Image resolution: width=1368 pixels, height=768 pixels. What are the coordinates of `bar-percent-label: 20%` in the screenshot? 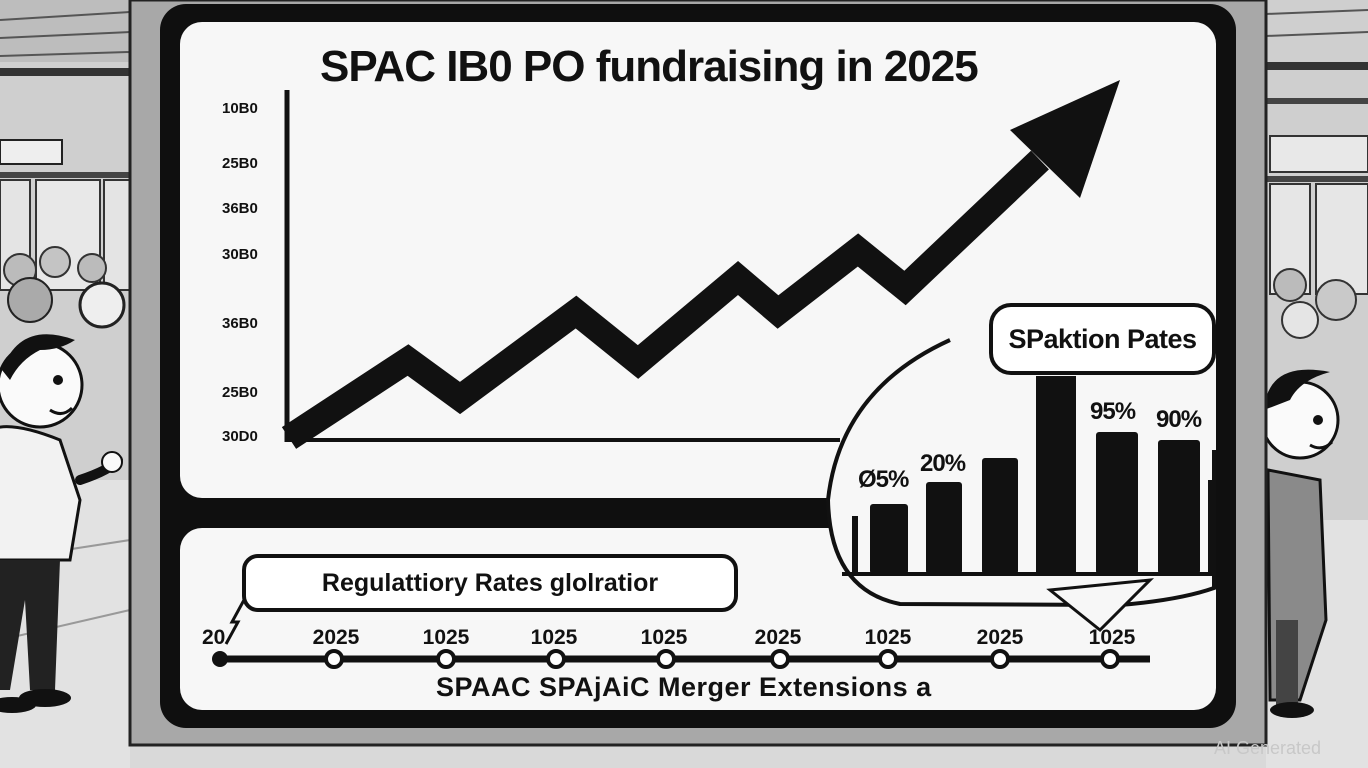 It's located at (943, 463).